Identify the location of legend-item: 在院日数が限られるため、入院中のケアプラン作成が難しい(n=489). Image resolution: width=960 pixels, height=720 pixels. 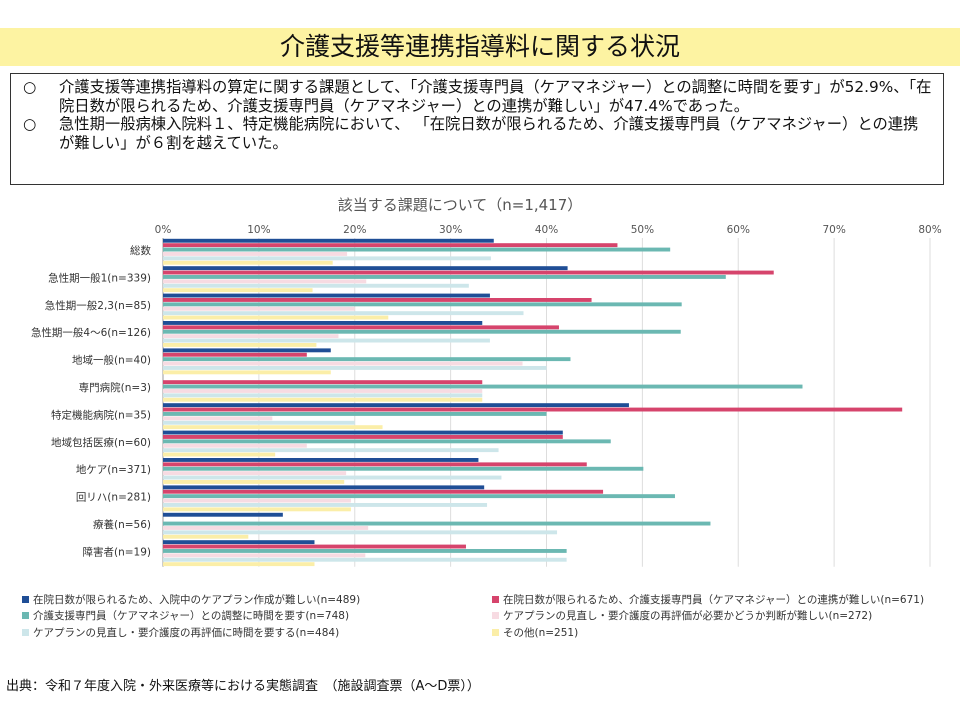
(191, 599).